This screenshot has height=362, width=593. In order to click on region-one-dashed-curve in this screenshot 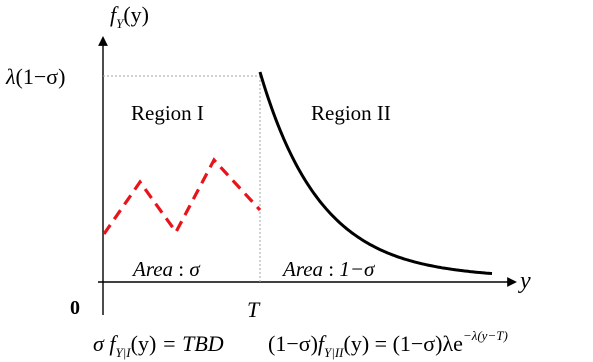, I will do `click(182, 196)`.